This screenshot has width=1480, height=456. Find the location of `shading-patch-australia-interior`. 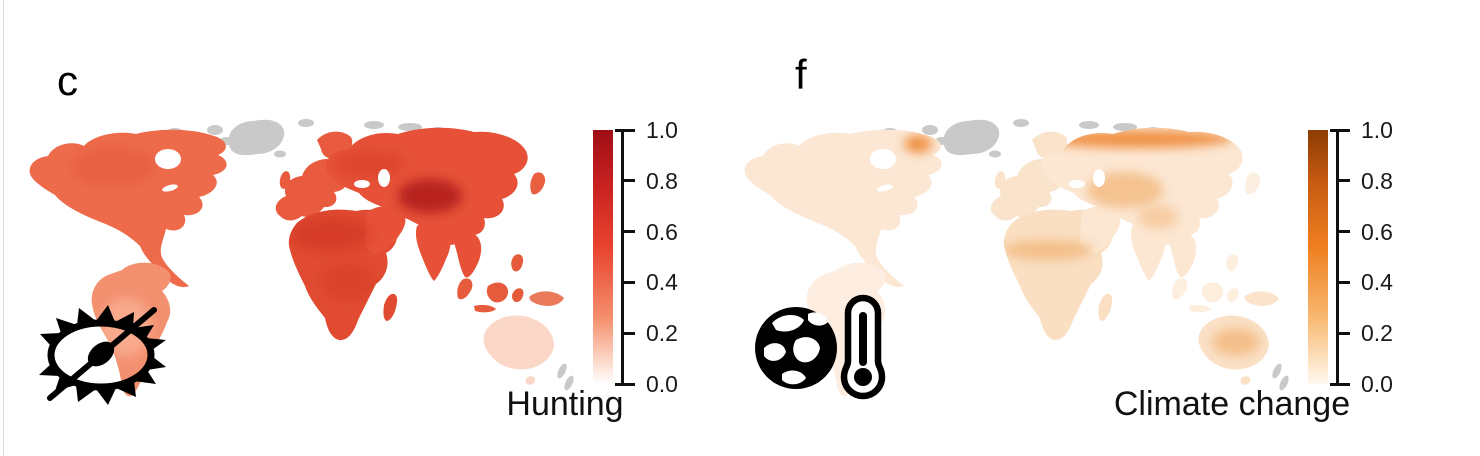

shading-patch-australia-interior is located at coordinates (1236, 342).